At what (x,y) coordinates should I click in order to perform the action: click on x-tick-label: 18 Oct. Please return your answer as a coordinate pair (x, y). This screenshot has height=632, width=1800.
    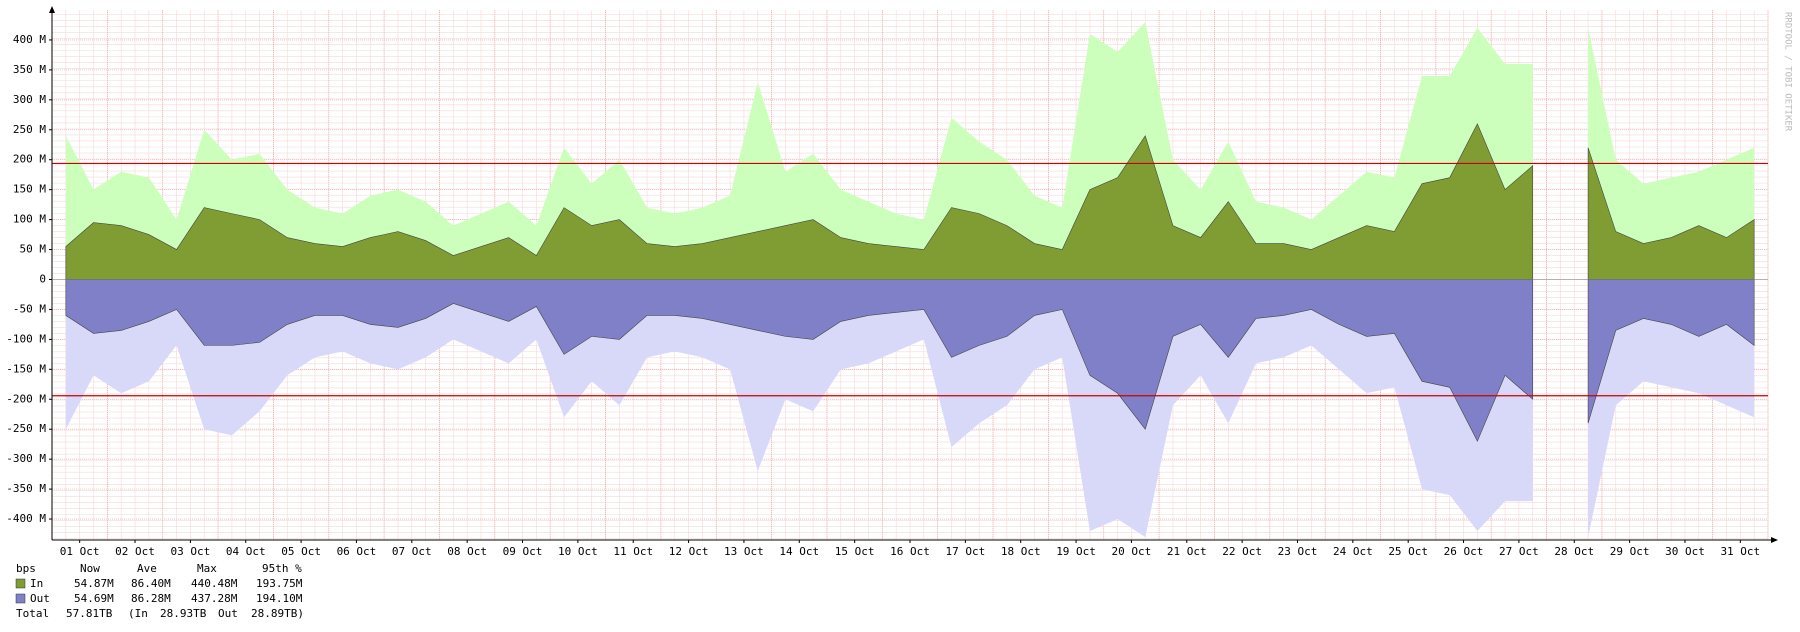
    Looking at the image, I should click on (1021, 551).